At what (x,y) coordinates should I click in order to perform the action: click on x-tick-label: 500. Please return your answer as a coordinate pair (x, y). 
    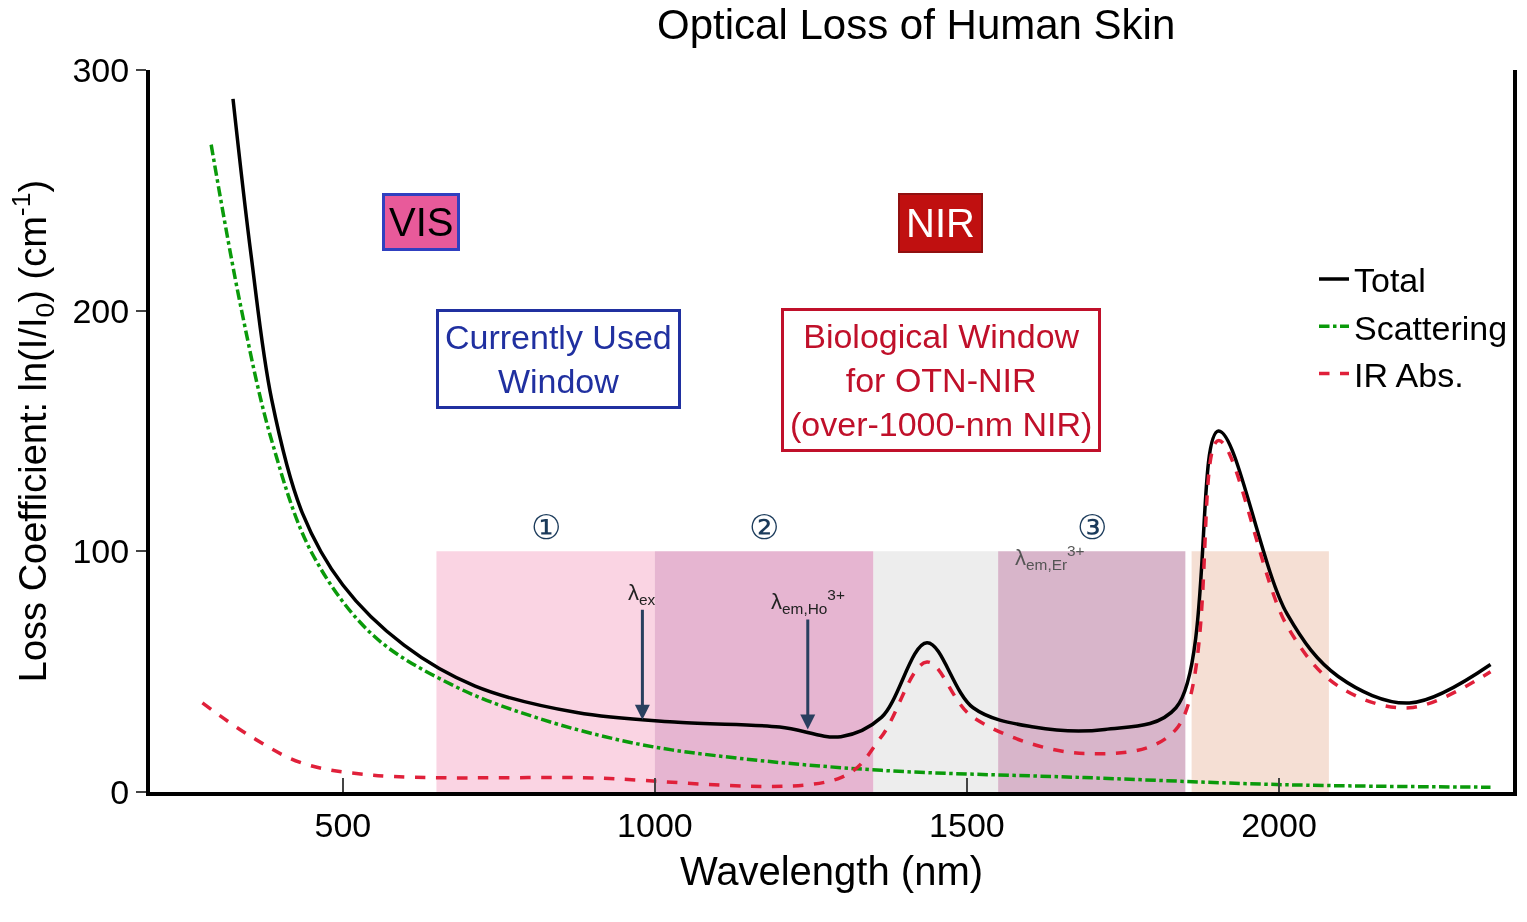
    Looking at the image, I should click on (343, 824).